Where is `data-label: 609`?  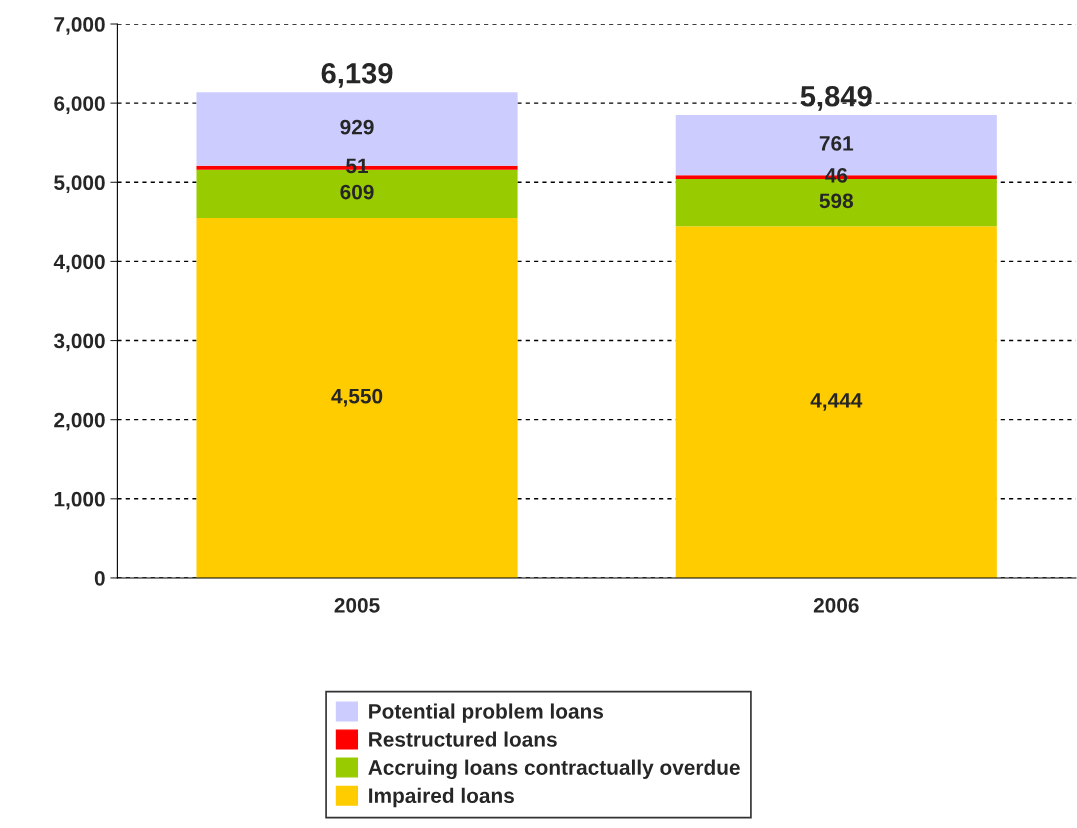
data-label: 609 is located at coordinates (357, 192).